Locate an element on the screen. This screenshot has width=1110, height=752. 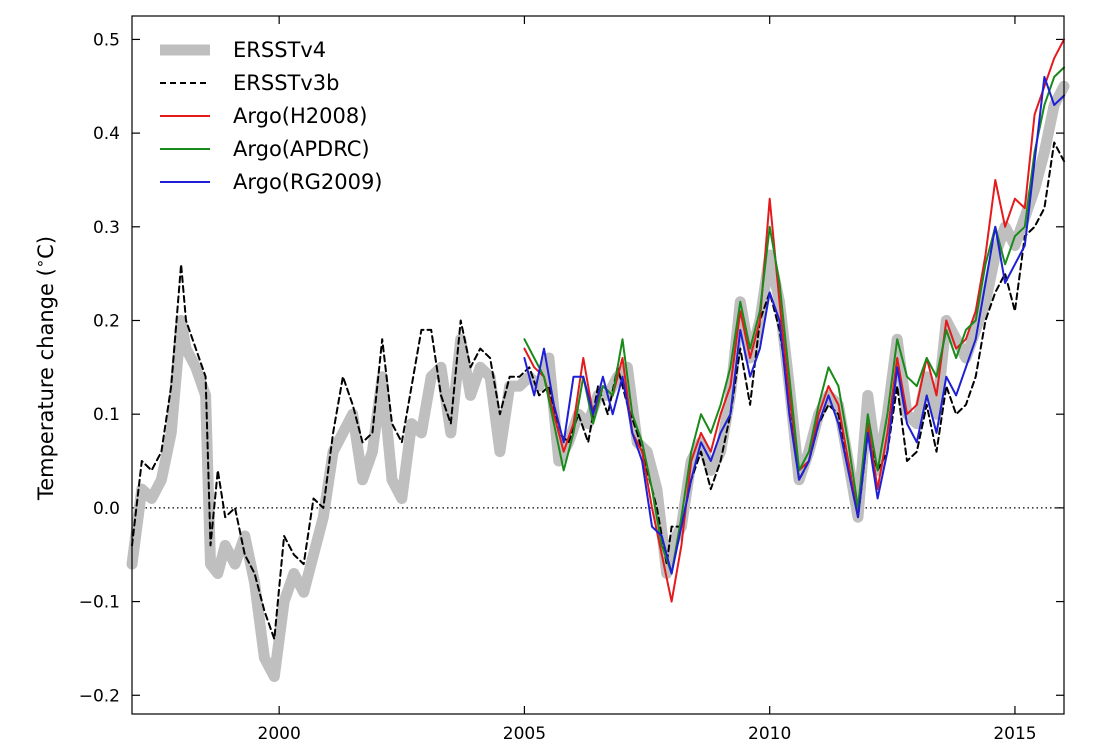
legend-label: Argo(H2008) is located at coordinates (300, 116).